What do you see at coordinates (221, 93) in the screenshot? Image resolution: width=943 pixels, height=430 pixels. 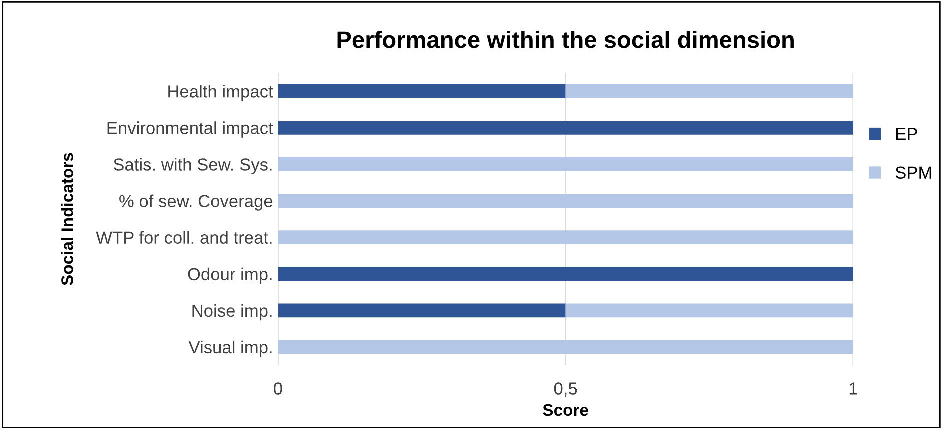 I see `y-tick-label: Health impact` at bounding box center [221, 93].